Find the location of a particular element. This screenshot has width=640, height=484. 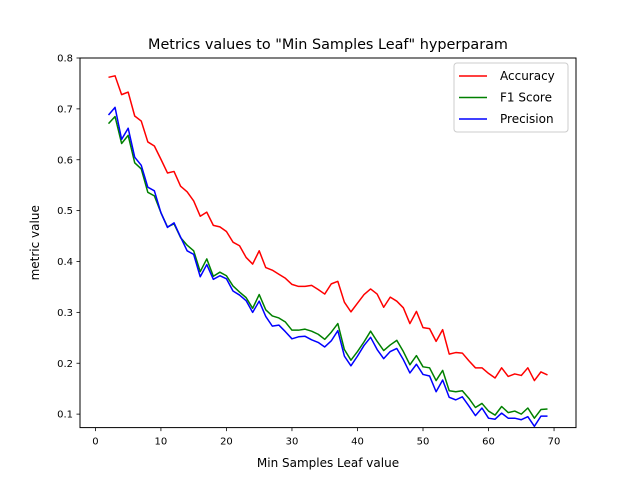

x-tick-label: 20 is located at coordinates (226, 442).